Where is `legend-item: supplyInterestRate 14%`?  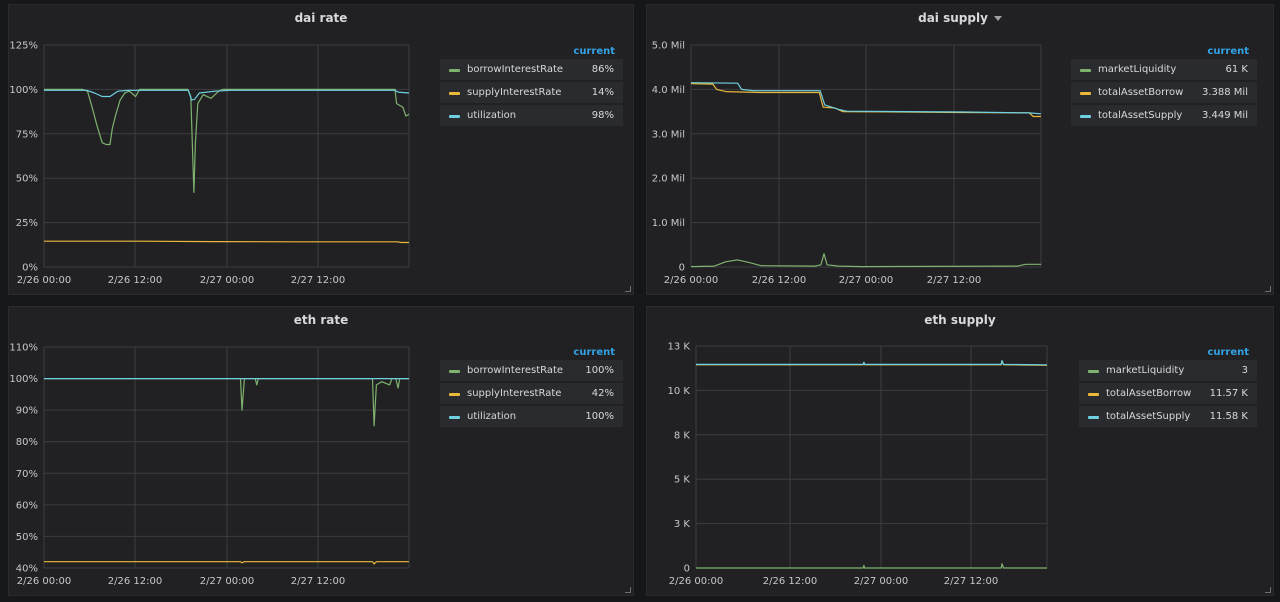
legend-item: supplyInterestRate 14% is located at coordinates (531, 92).